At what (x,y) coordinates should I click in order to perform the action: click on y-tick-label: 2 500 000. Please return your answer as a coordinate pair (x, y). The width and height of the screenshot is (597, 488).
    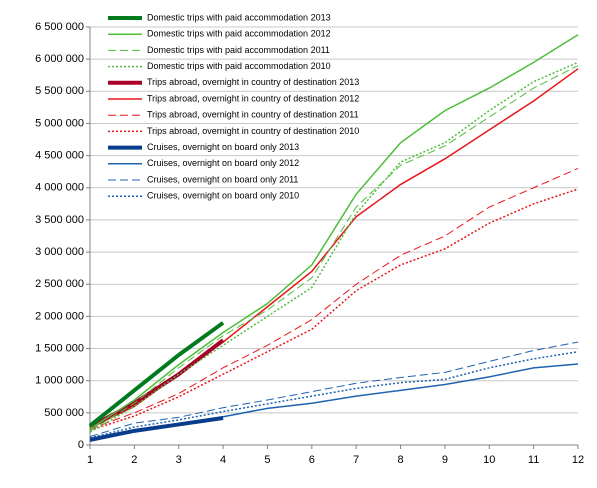
    Looking at the image, I should click on (59, 284).